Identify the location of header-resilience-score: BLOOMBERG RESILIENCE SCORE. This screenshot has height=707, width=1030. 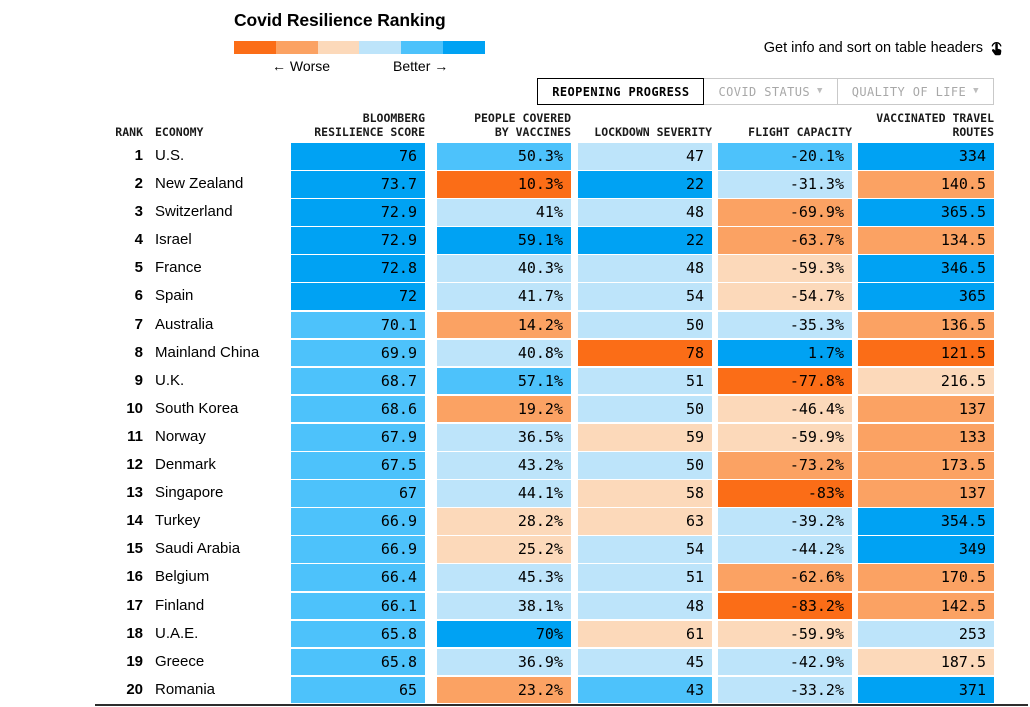
(358, 125).